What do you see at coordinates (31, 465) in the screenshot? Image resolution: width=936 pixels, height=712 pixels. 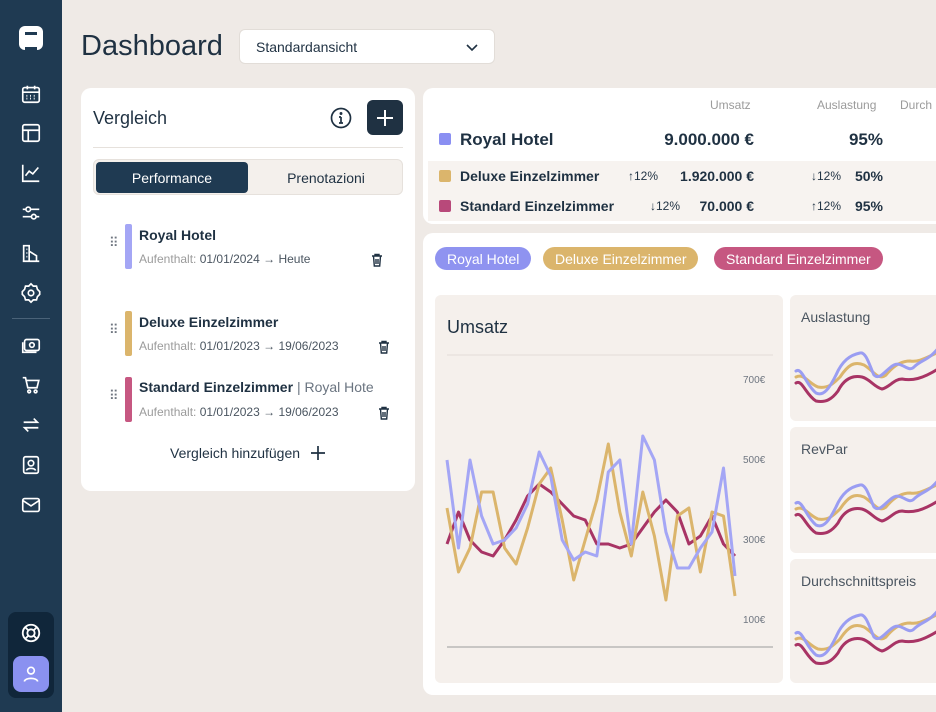 I see `contact-icon` at bounding box center [31, 465].